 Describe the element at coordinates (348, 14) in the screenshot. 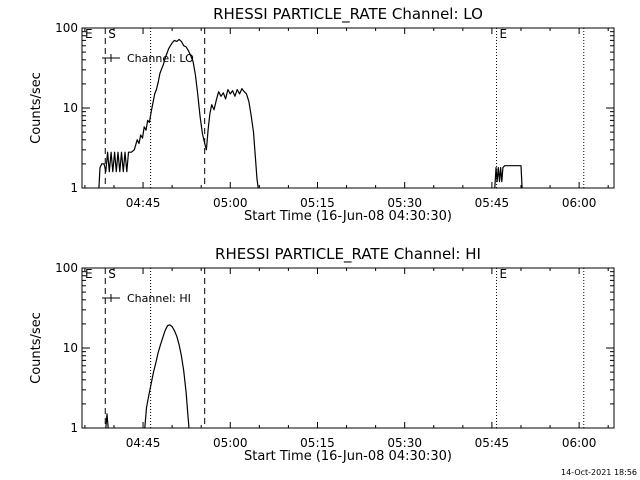

I see `chart-title: RHESSI PARTICLE_RATE Channel: LO` at that location.